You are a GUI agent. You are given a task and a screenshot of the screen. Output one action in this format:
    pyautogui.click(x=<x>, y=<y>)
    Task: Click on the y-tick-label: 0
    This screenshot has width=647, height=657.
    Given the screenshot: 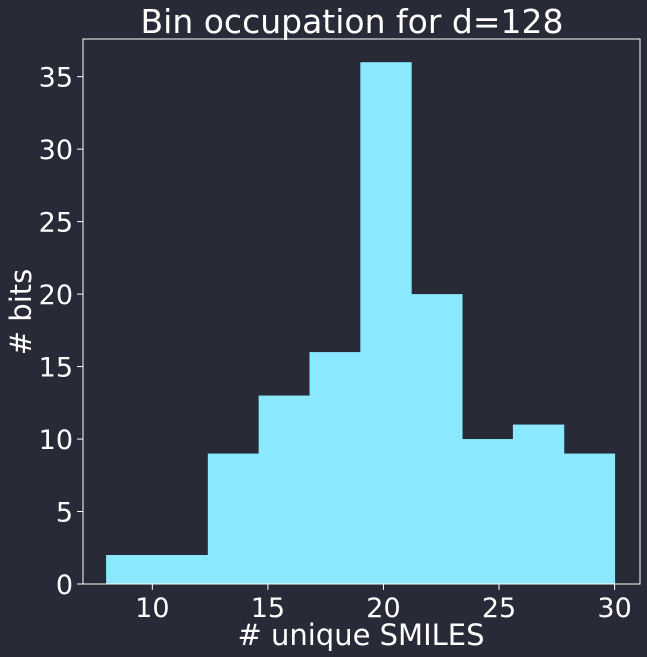 What is the action you would take?
    pyautogui.click(x=64, y=585)
    